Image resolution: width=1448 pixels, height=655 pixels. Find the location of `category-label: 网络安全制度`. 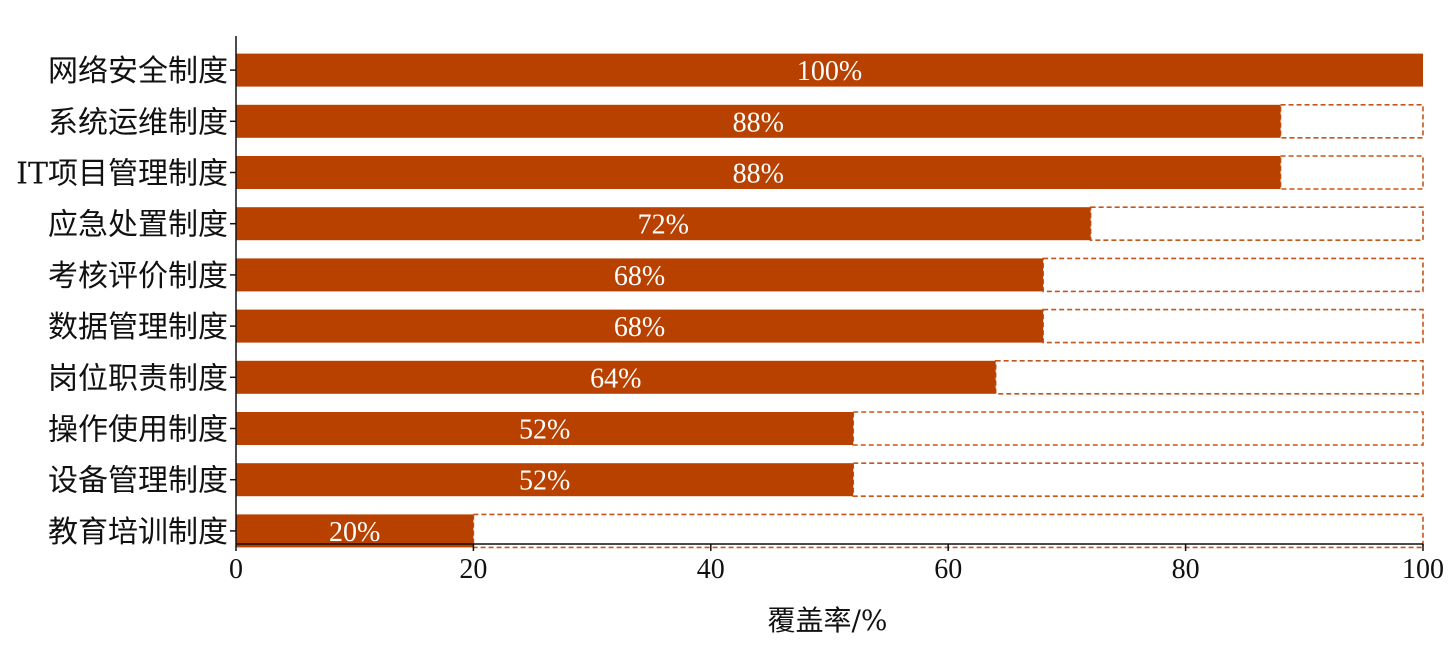

category-label: 网络安全制度 is located at coordinates (138, 71).